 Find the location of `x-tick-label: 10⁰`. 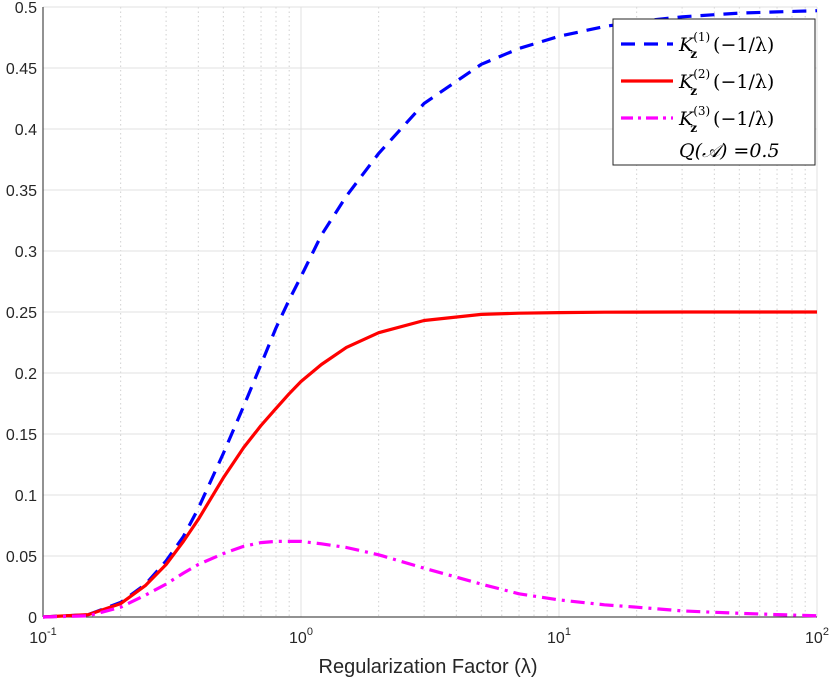

x-tick-label: 10⁰ is located at coordinates (301, 636).